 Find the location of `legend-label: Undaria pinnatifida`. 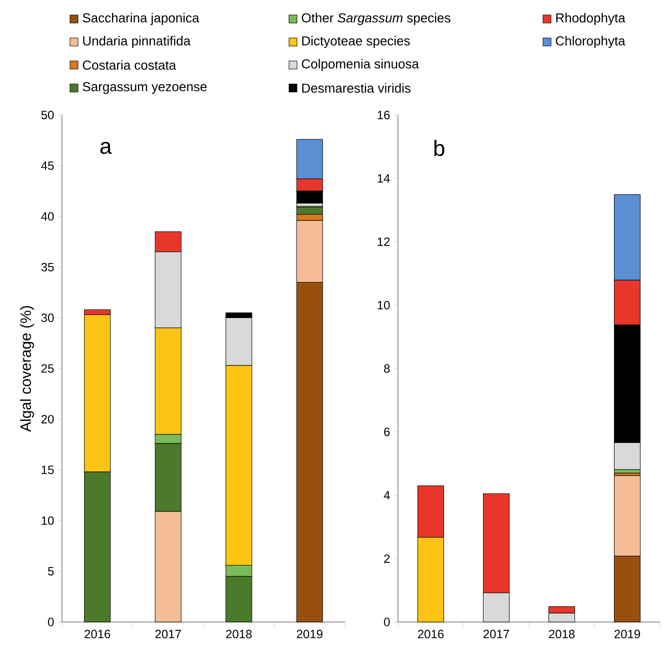

legend-label: Undaria pinnatifida is located at coordinates (137, 42).